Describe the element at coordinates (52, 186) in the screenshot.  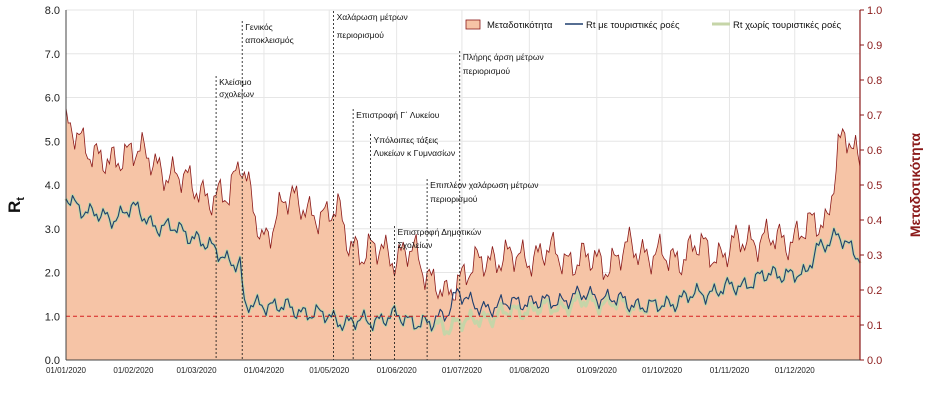
I see `y-left-tick-label: 4.0` at that location.